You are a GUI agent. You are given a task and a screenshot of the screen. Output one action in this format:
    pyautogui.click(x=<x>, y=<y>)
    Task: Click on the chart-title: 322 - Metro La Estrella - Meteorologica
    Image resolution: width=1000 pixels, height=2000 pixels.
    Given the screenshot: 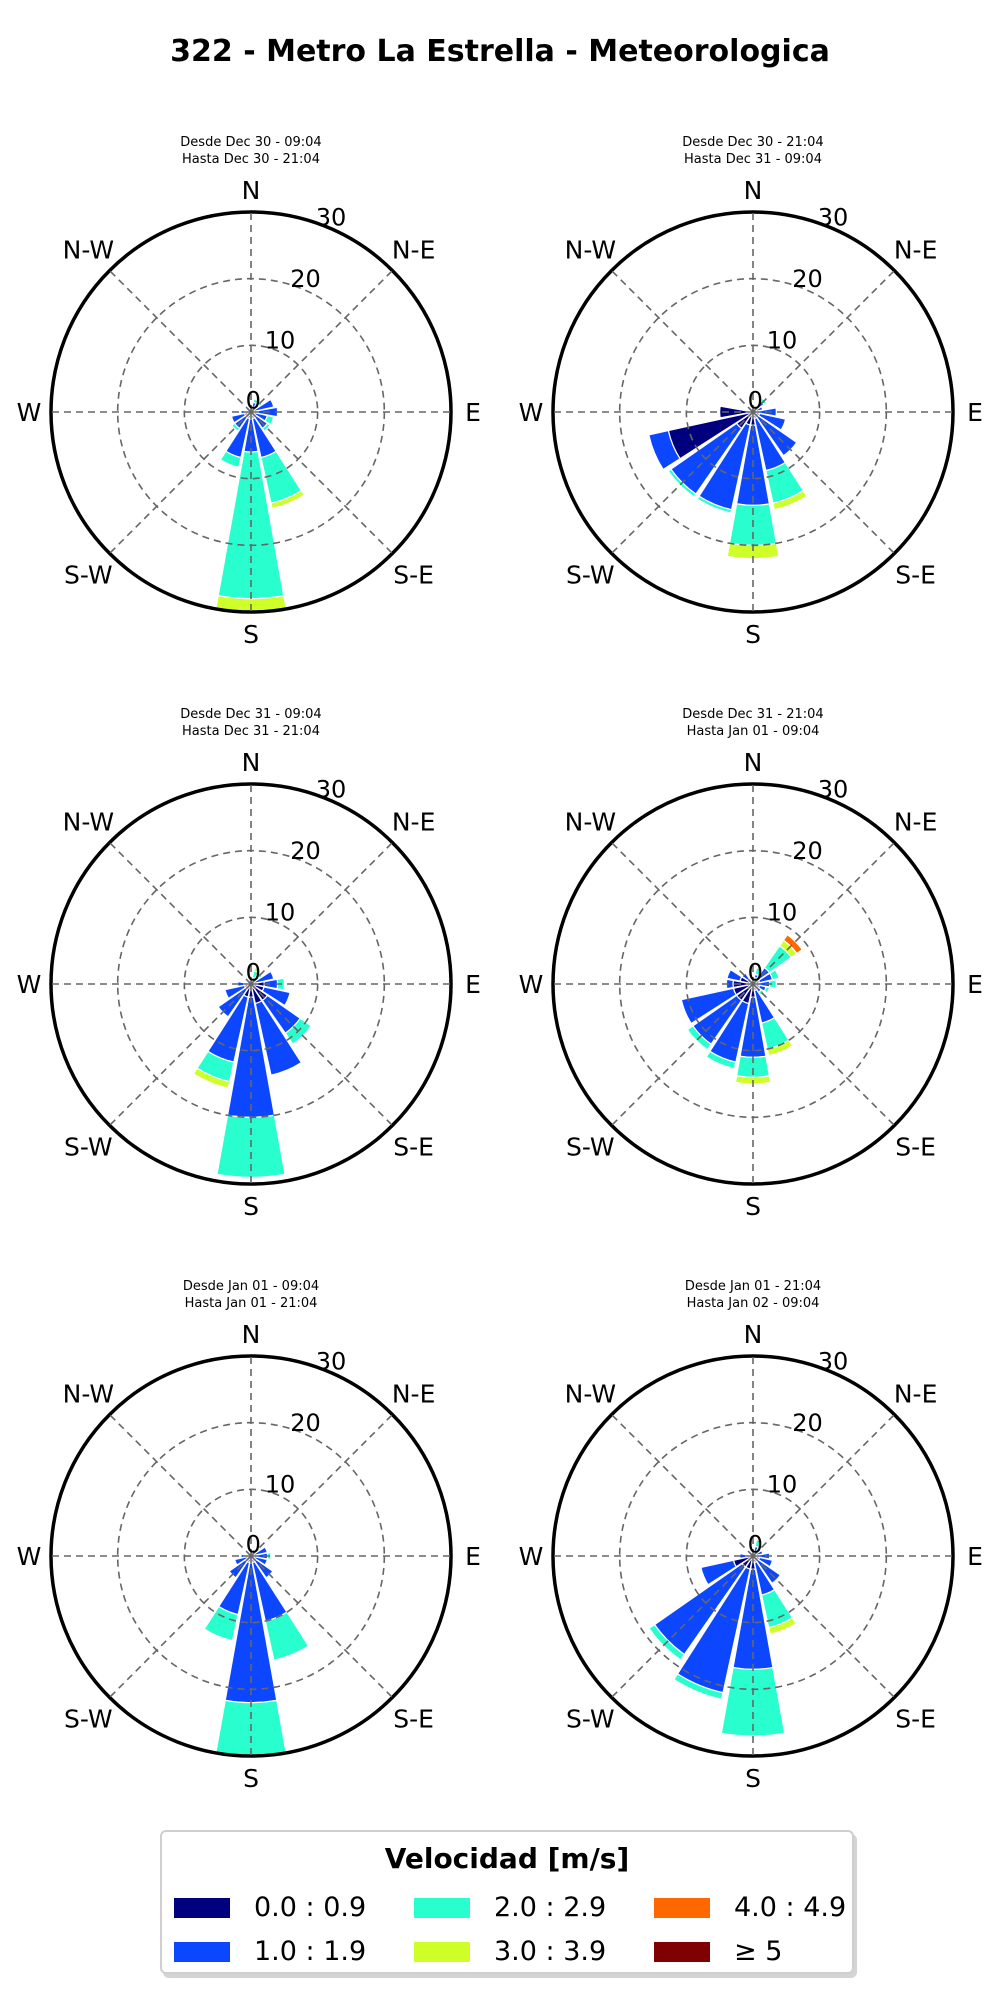 What is the action you would take?
    pyautogui.click(x=500, y=51)
    